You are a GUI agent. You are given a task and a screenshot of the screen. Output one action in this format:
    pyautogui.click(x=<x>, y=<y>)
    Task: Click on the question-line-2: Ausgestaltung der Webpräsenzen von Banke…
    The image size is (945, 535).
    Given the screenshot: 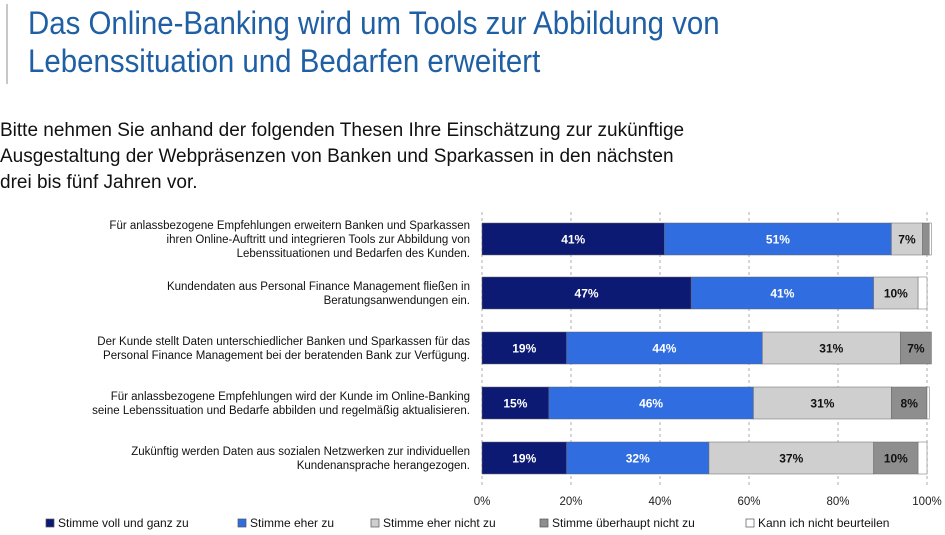 What is the action you would take?
    pyautogui.click(x=337, y=156)
    